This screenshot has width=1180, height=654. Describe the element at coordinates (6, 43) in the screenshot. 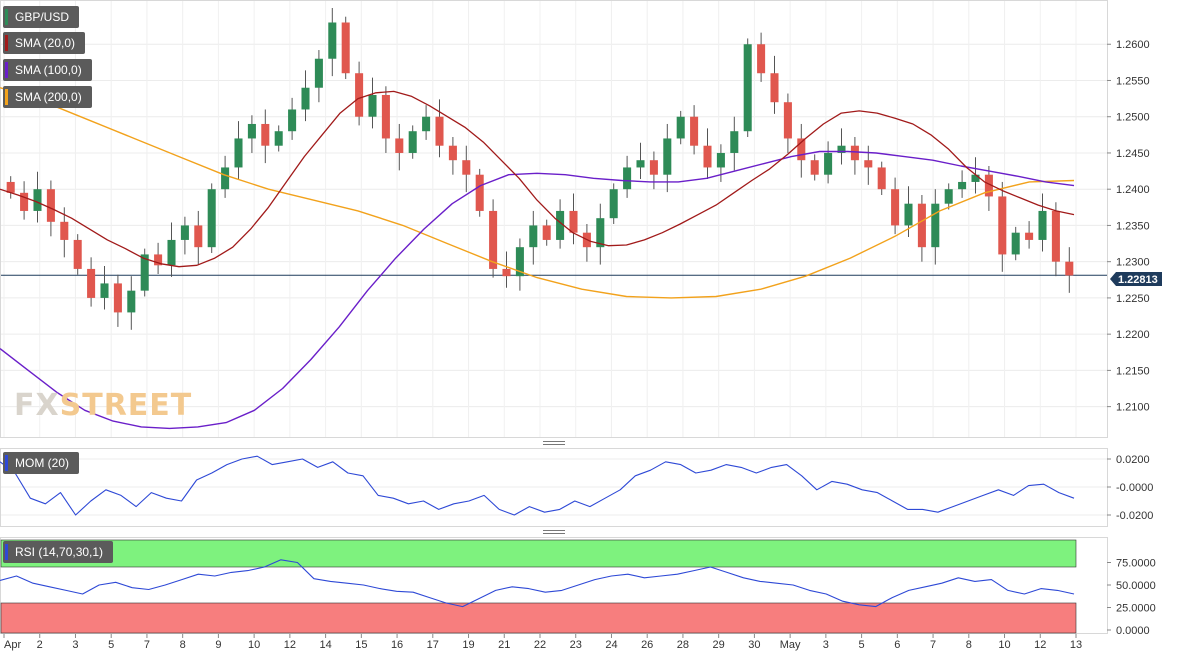

I see `sma20-swatch` at that location.